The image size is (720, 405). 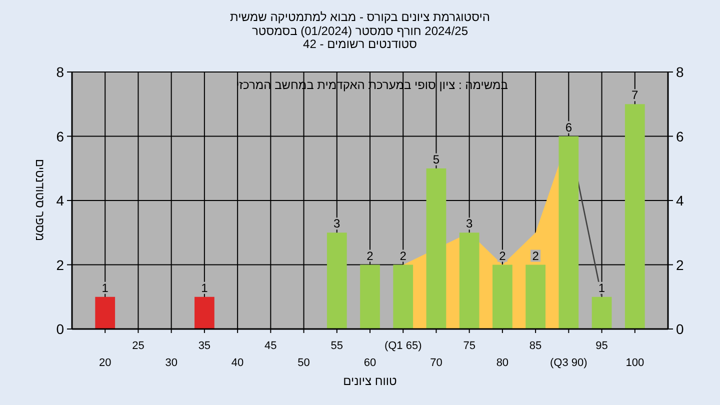 What do you see at coordinates (370, 381) in the screenshot?
I see `x-axis-title: טווח ציונים` at bounding box center [370, 381].